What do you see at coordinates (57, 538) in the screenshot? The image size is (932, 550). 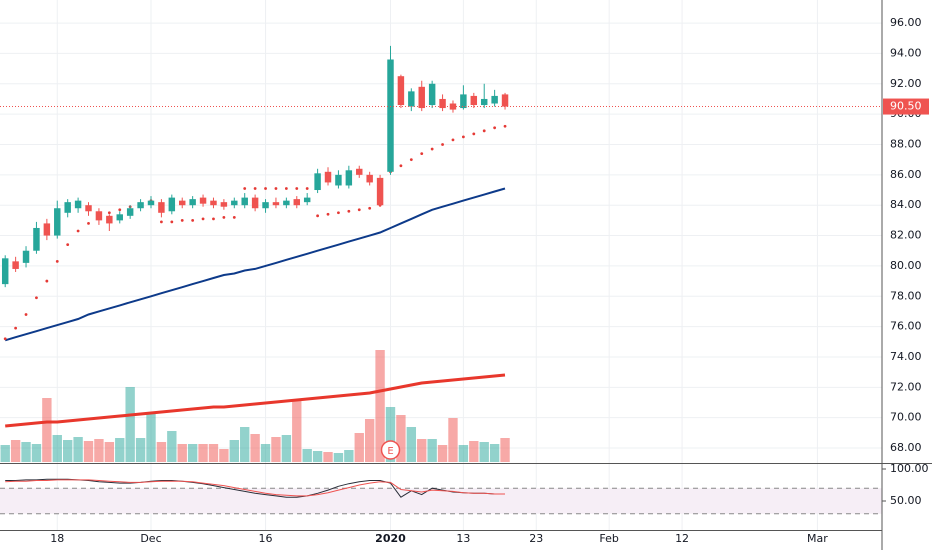 I see `x-tick-label: 18` at bounding box center [57, 538].